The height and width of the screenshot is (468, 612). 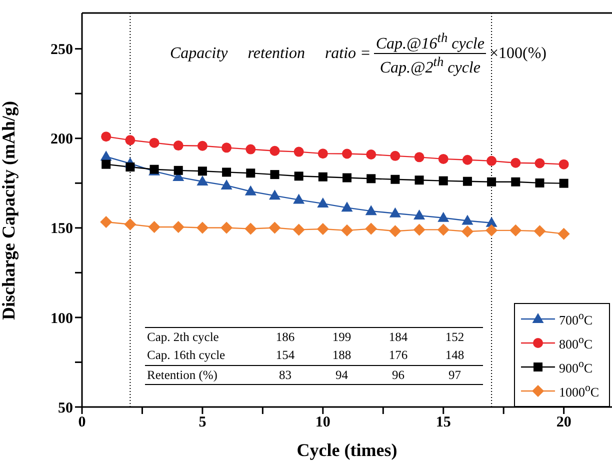 I want to click on annotation: Cap.@2$^{th}$ cycle, so click(x=430, y=66).